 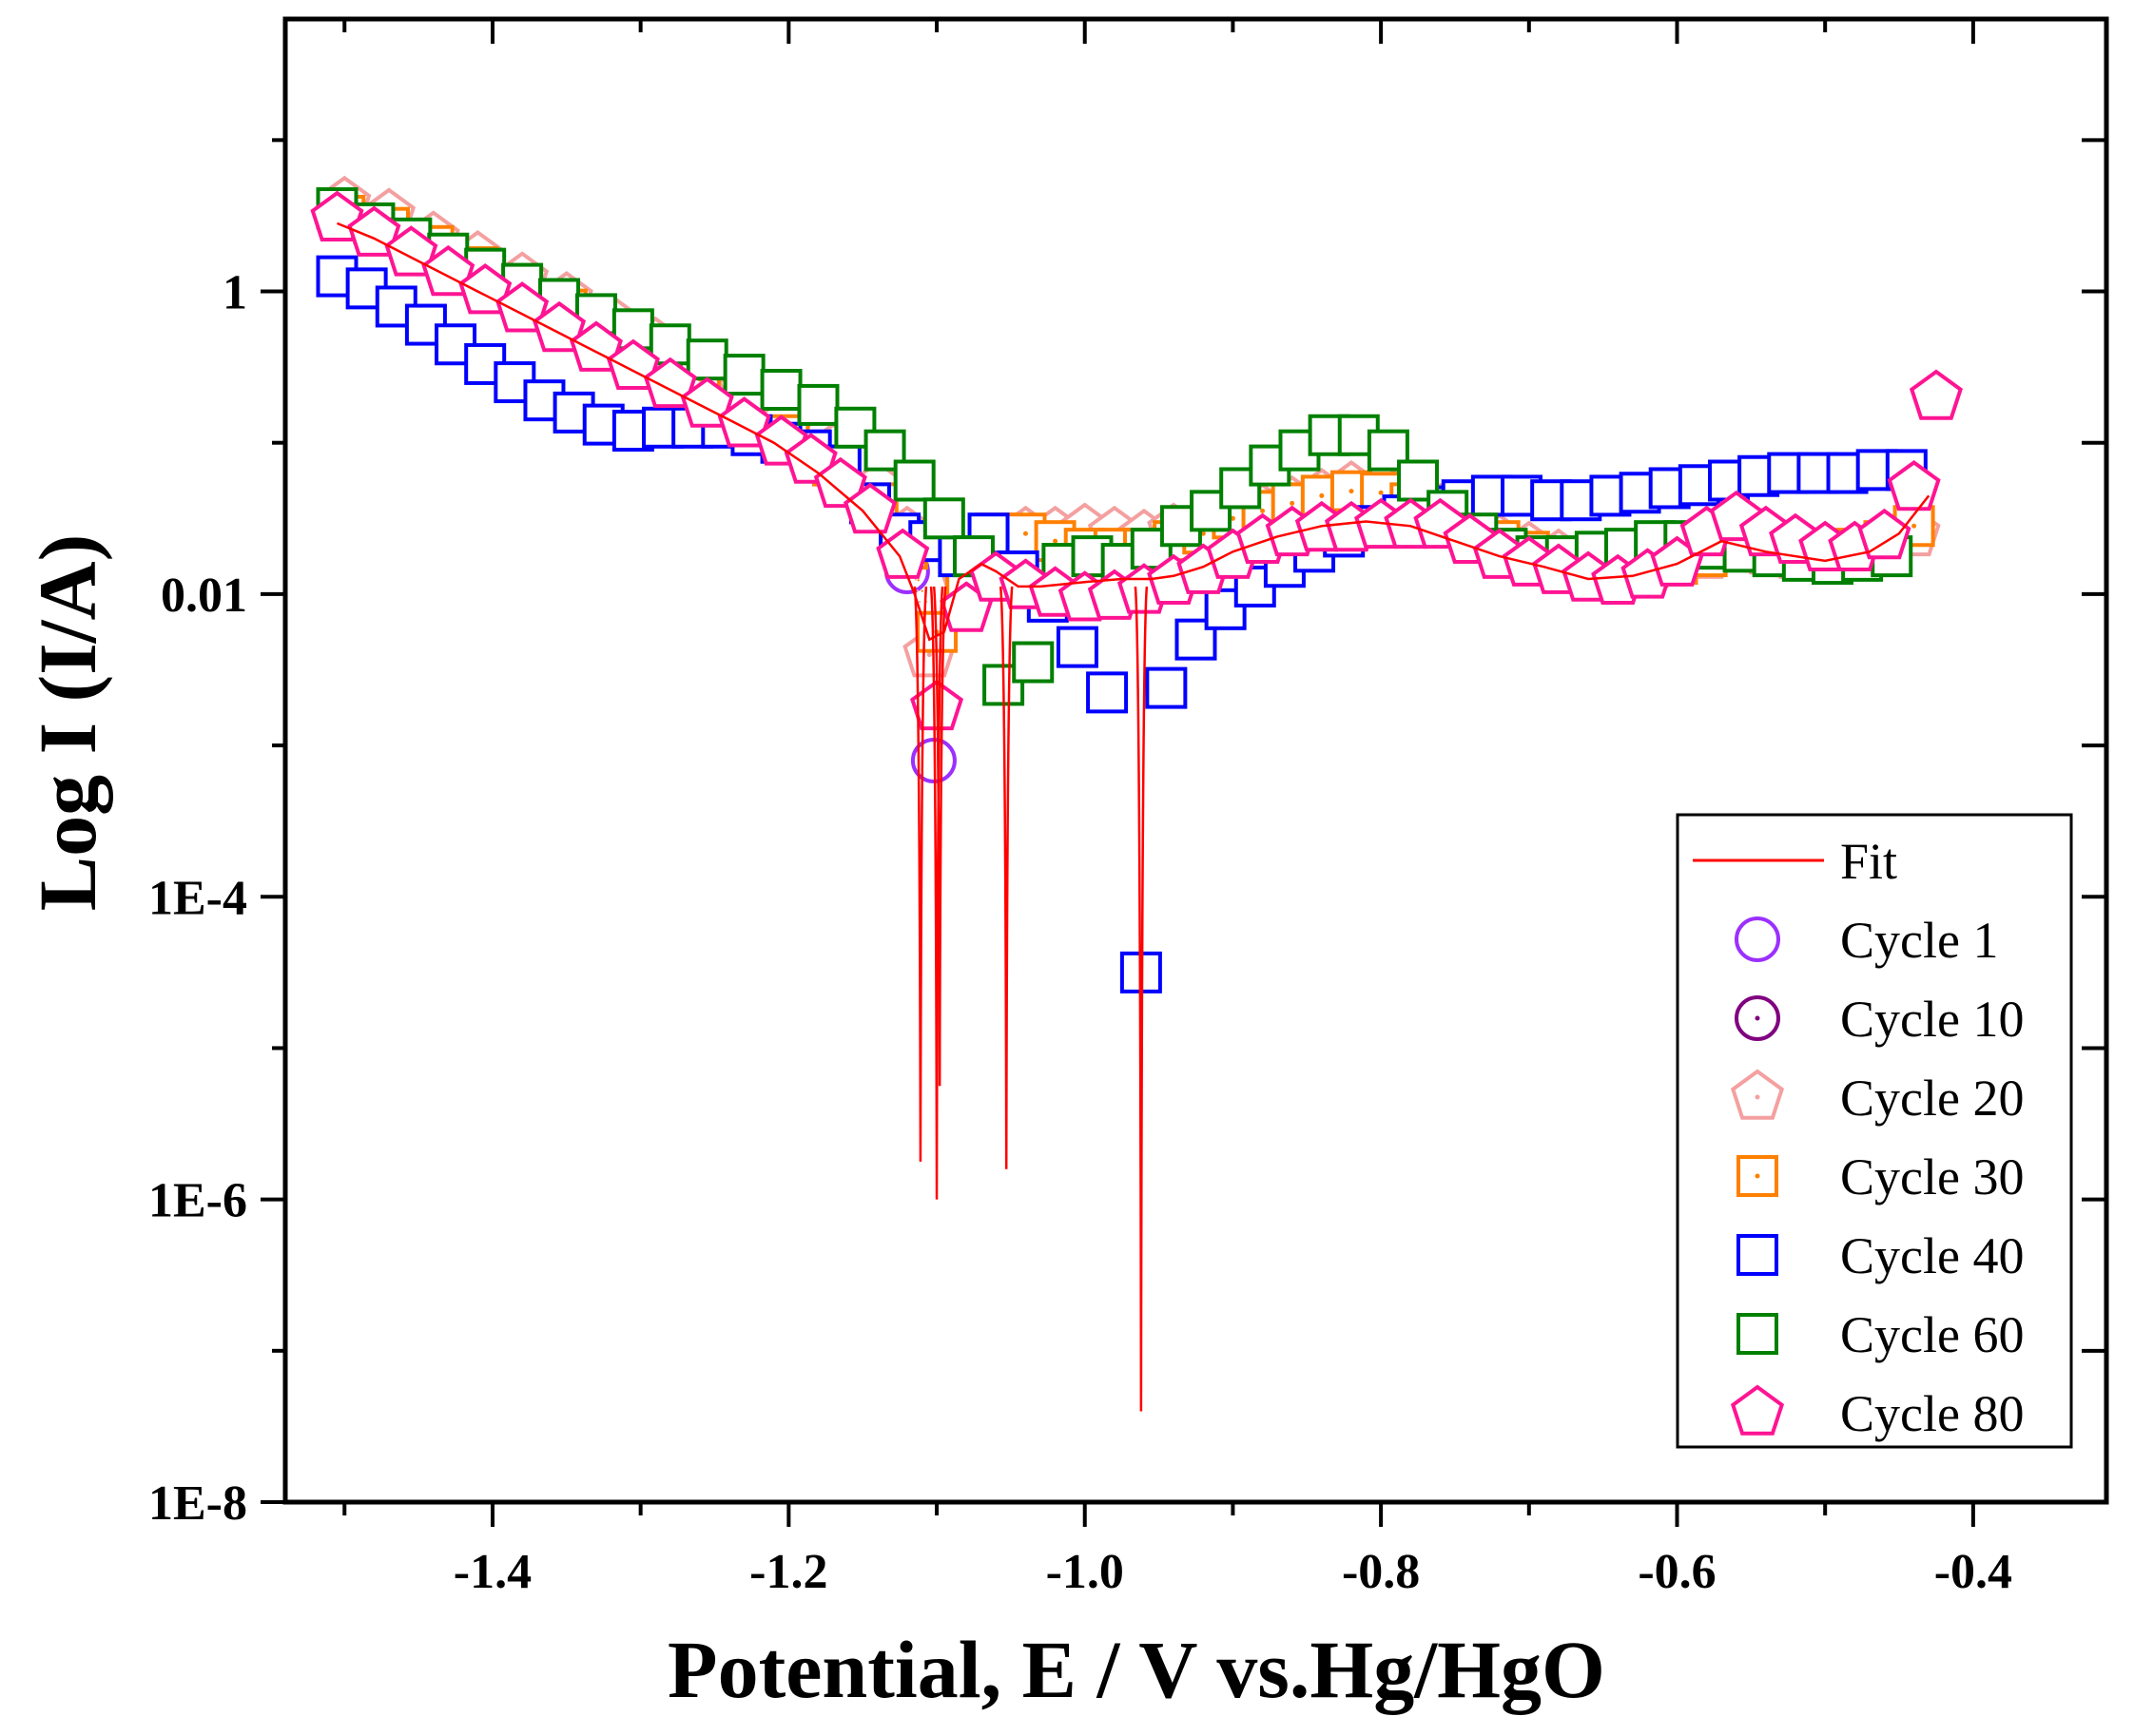 What do you see at coordinates (235, 293) in the screenshot?
I see `y-tick-label: 1` at bounding box center [235, 293].